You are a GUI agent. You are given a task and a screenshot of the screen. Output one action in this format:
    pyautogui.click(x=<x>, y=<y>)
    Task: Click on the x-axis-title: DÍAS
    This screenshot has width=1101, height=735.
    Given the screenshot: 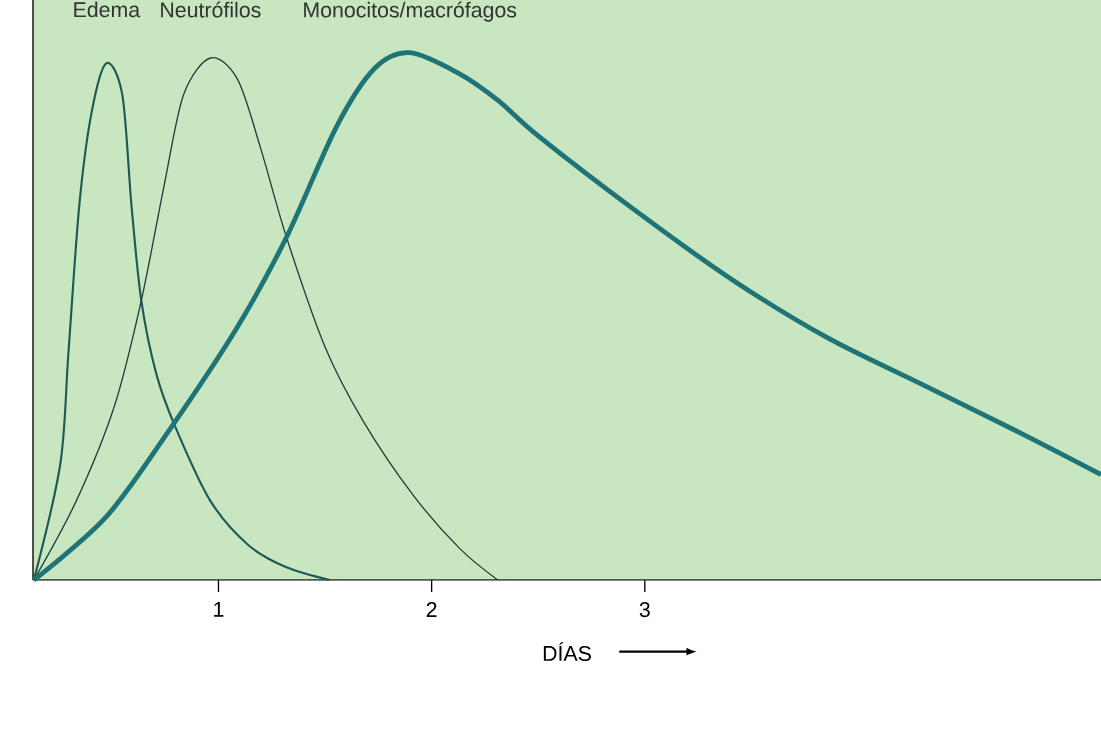 What is the action you would take?
    pyautogui.click(x=567, y=651)
    